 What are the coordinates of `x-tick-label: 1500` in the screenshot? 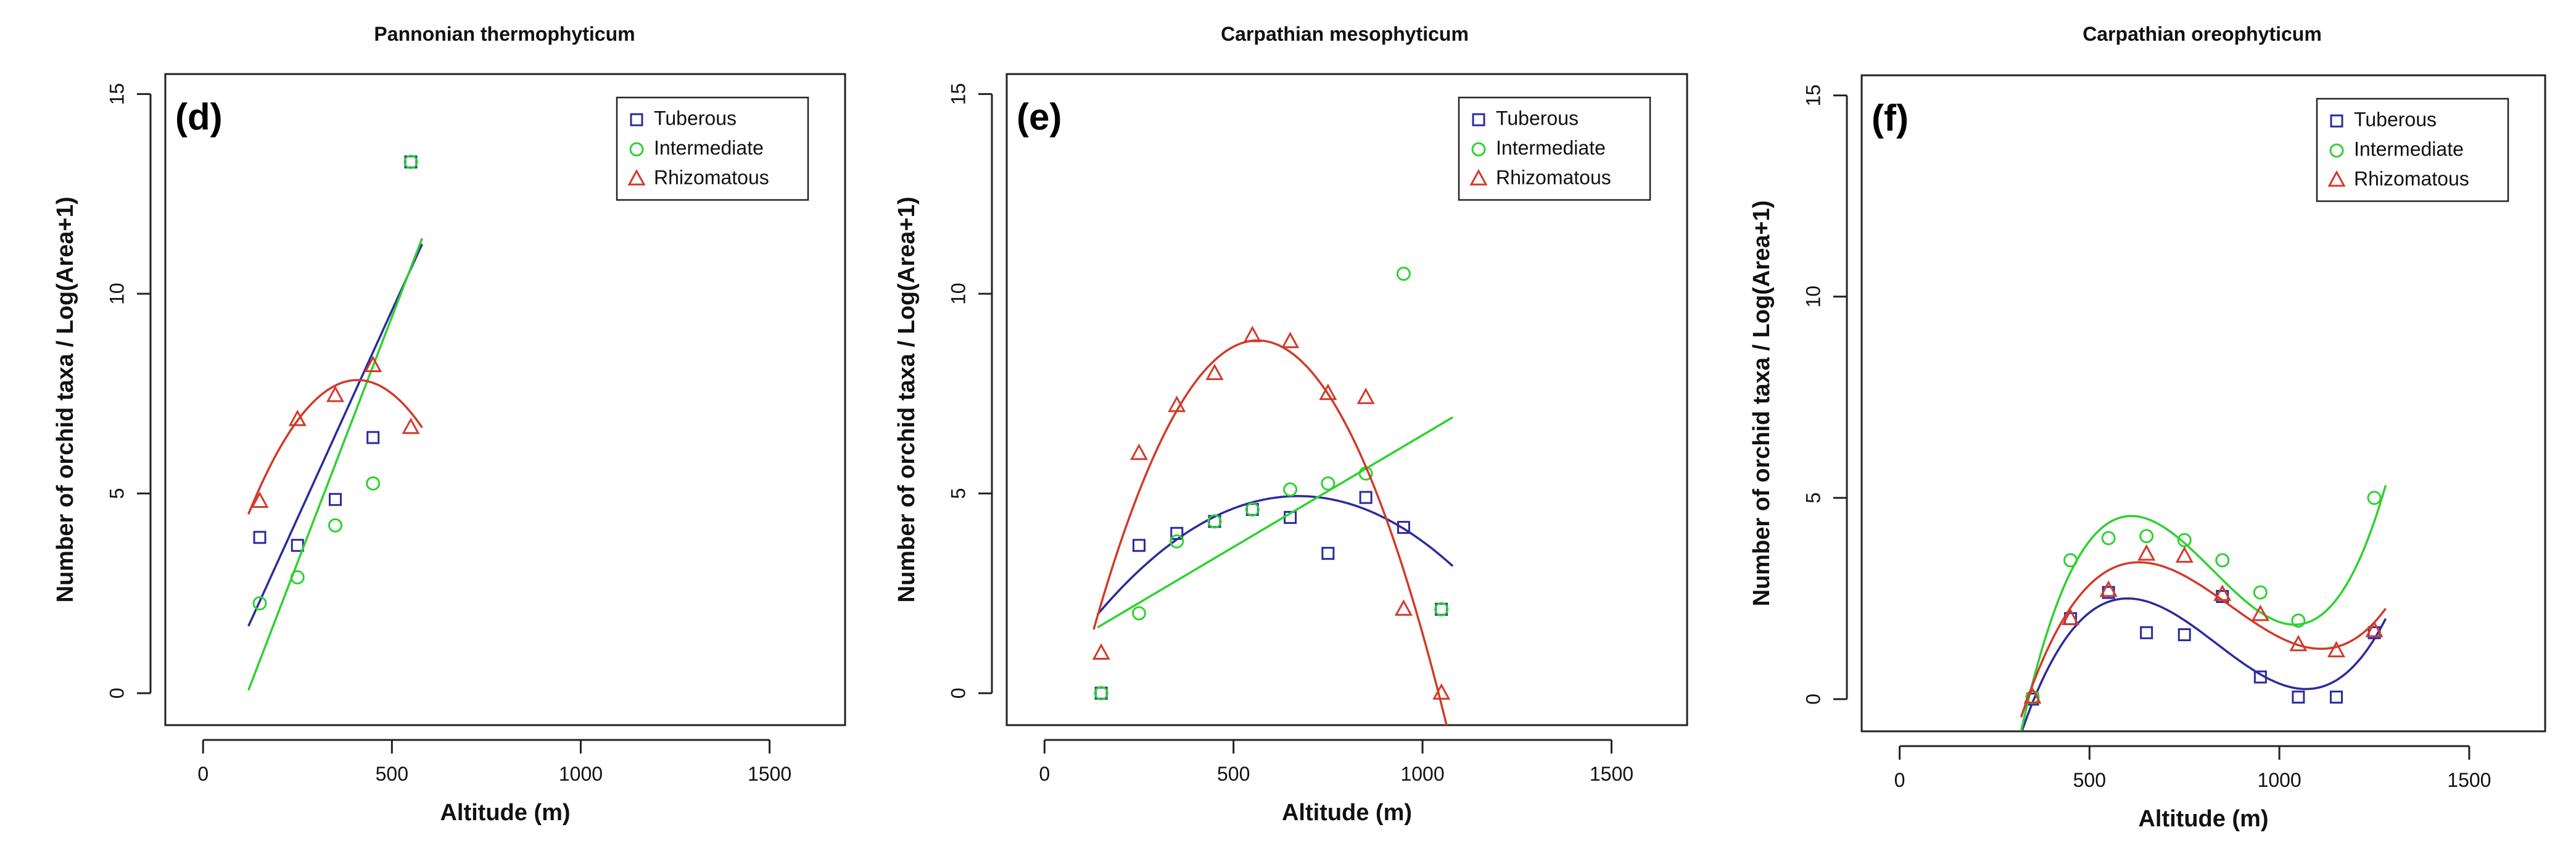 It's located at (1611, 774).